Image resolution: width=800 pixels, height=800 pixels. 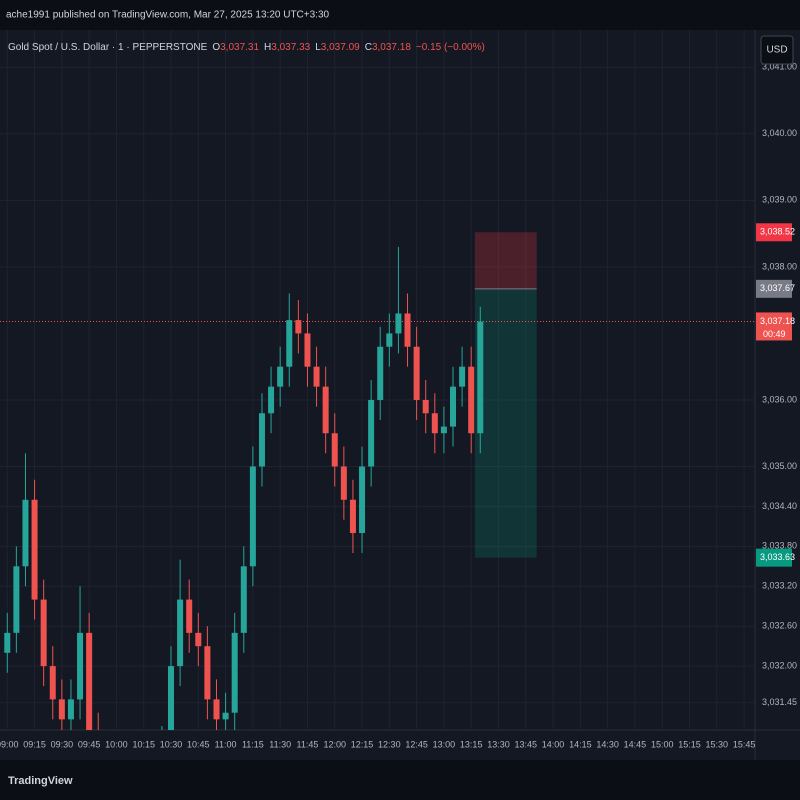 What do you see at coordinates (171, 744) in the screenshot?
I see `x-tick-label: 10:30` at bounding box center [171, 744].